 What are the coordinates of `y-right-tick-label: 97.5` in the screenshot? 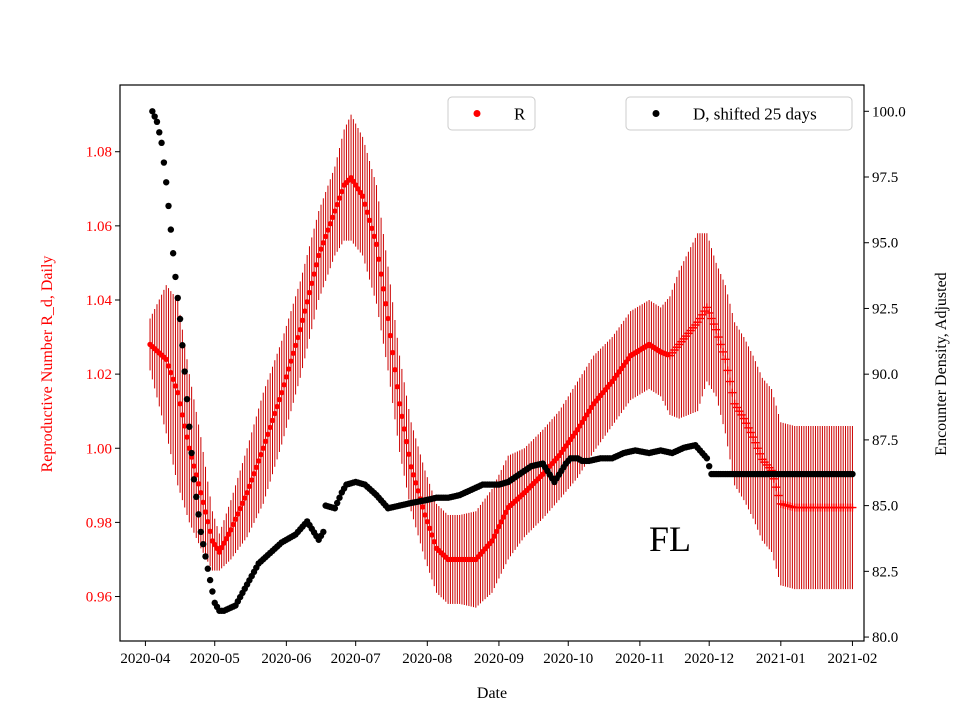 It's located at (885, 178).